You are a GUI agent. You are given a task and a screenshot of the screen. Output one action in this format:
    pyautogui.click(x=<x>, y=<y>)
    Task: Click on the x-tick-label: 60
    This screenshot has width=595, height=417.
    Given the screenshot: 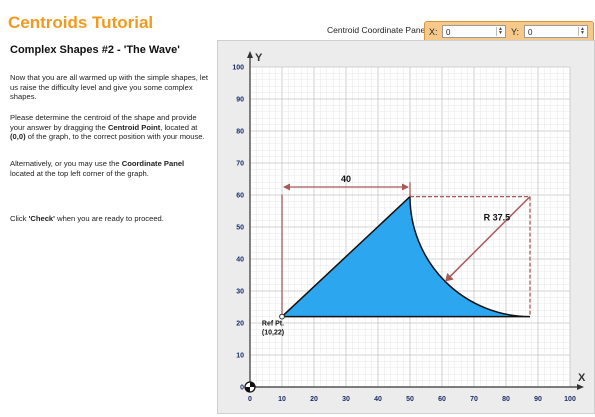 What is the action you would take?
    pyautogui.click(x=442, y=399)
    